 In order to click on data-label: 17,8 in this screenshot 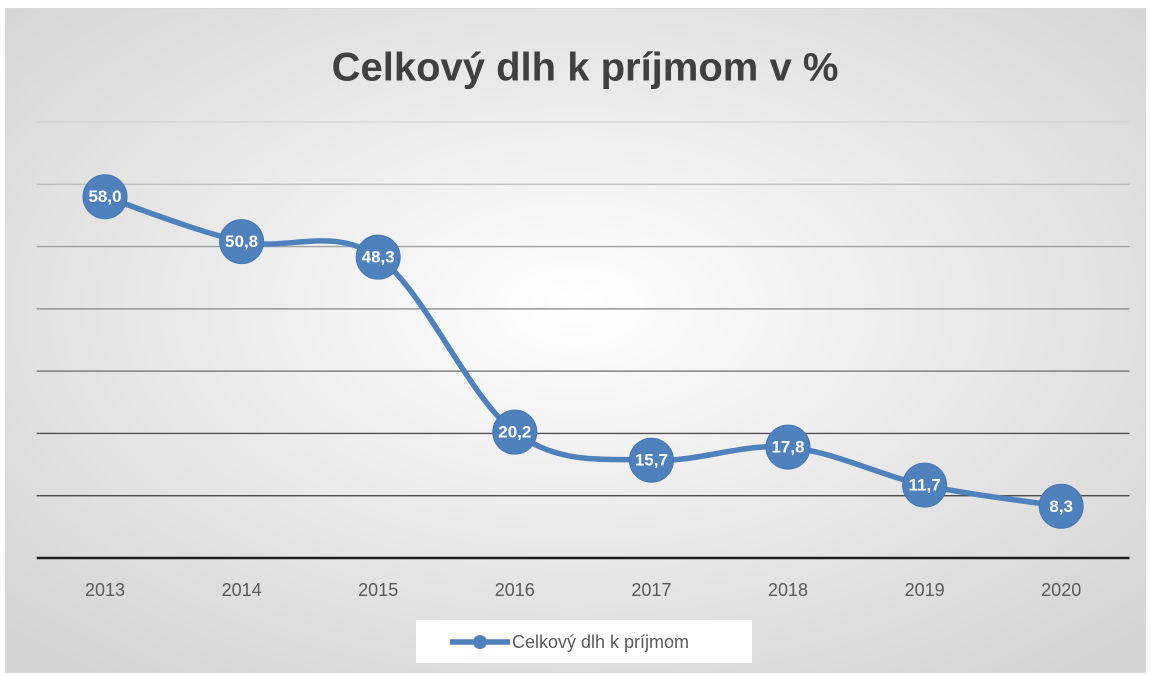, I will do `click(787, 447)`.